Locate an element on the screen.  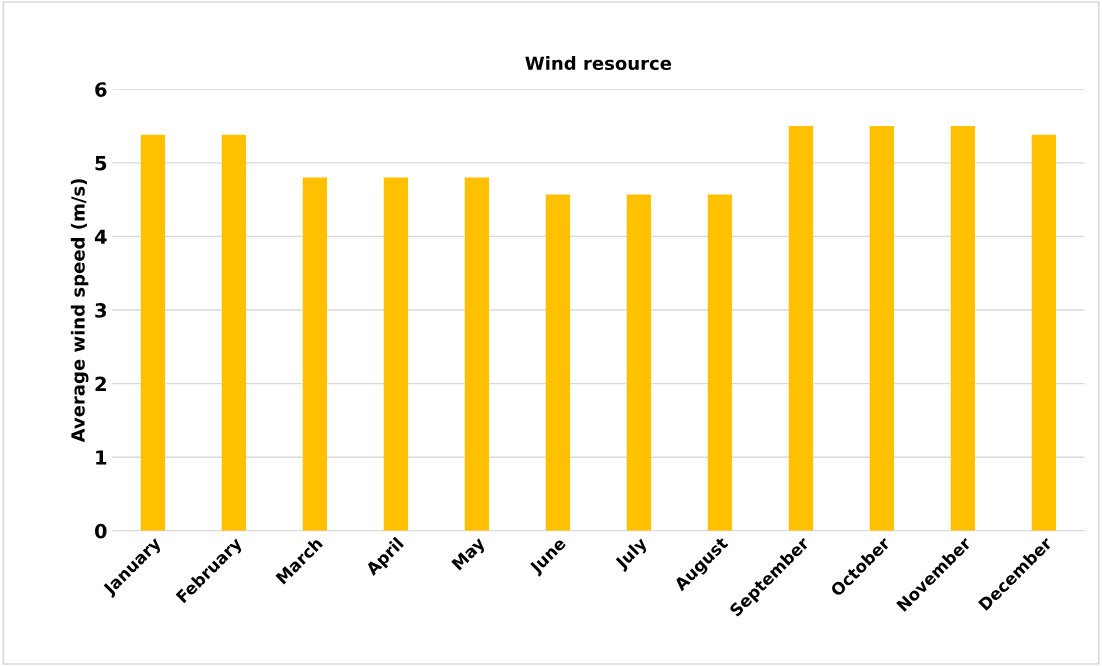
y-tick-label: 1 is located at coordinates (101, 457).